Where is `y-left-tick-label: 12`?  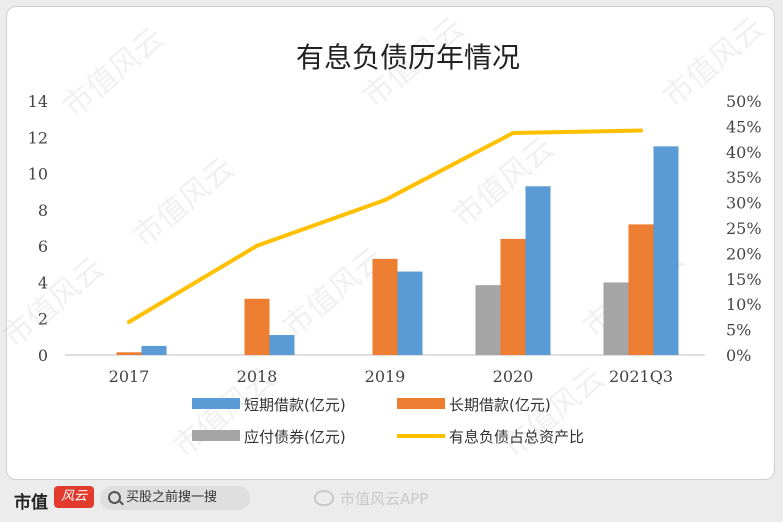
y-left-tick-label: 12 is located at coordinates (38, 137).